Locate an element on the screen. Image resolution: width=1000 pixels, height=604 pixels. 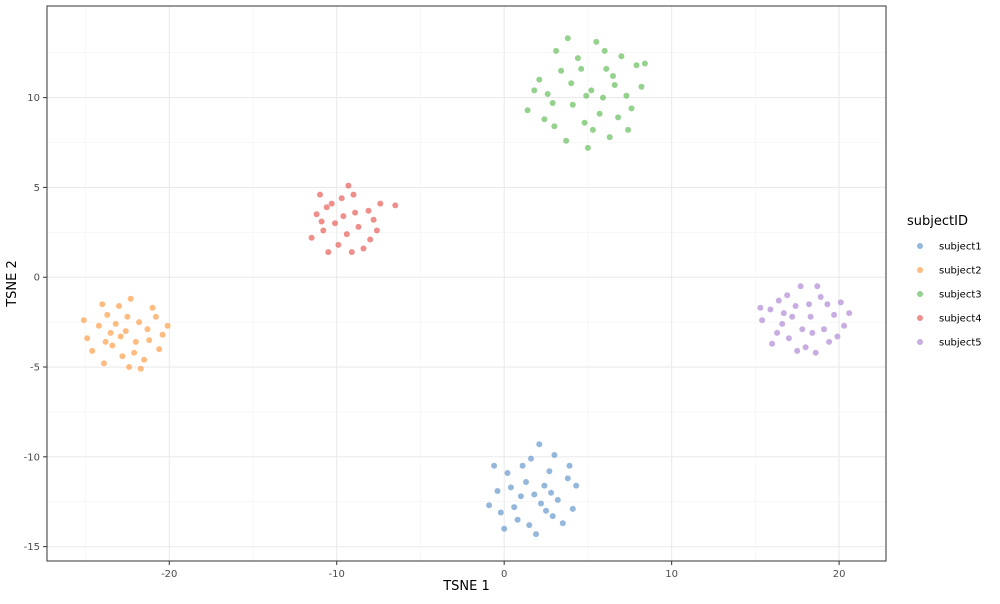
y-tick-label: -15 is located at coordinates (32, 547).